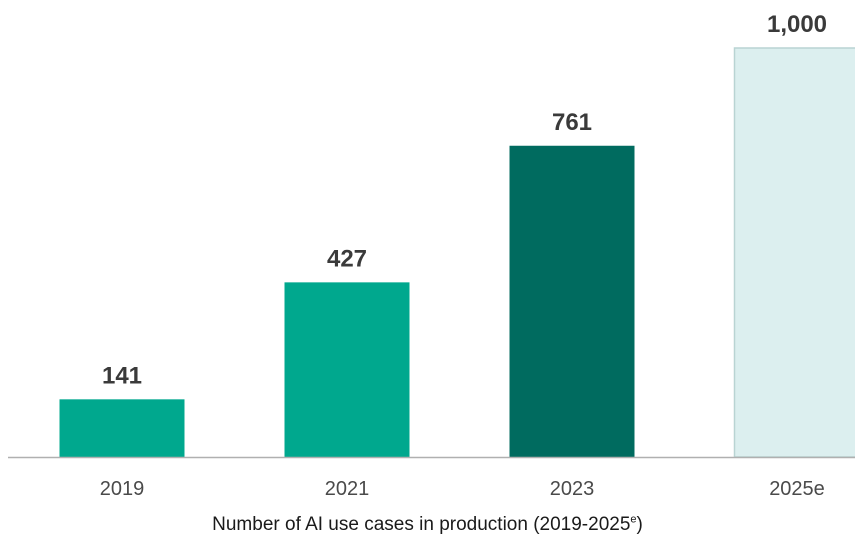  What do you see at coordinates (639, 524) in the screenshot?
I see `caption-close-paren: )` at bounding box center [639, 524].